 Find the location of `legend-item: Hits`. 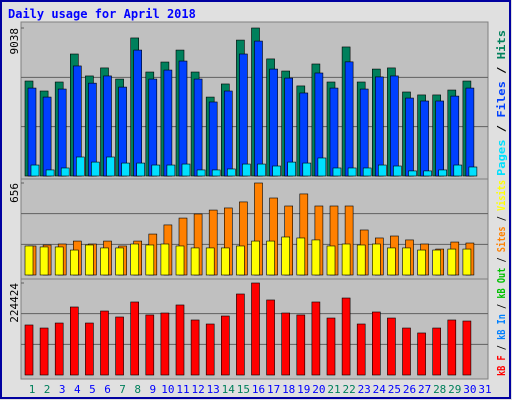

legend-item: Hits is located at coordinates (501, 44).